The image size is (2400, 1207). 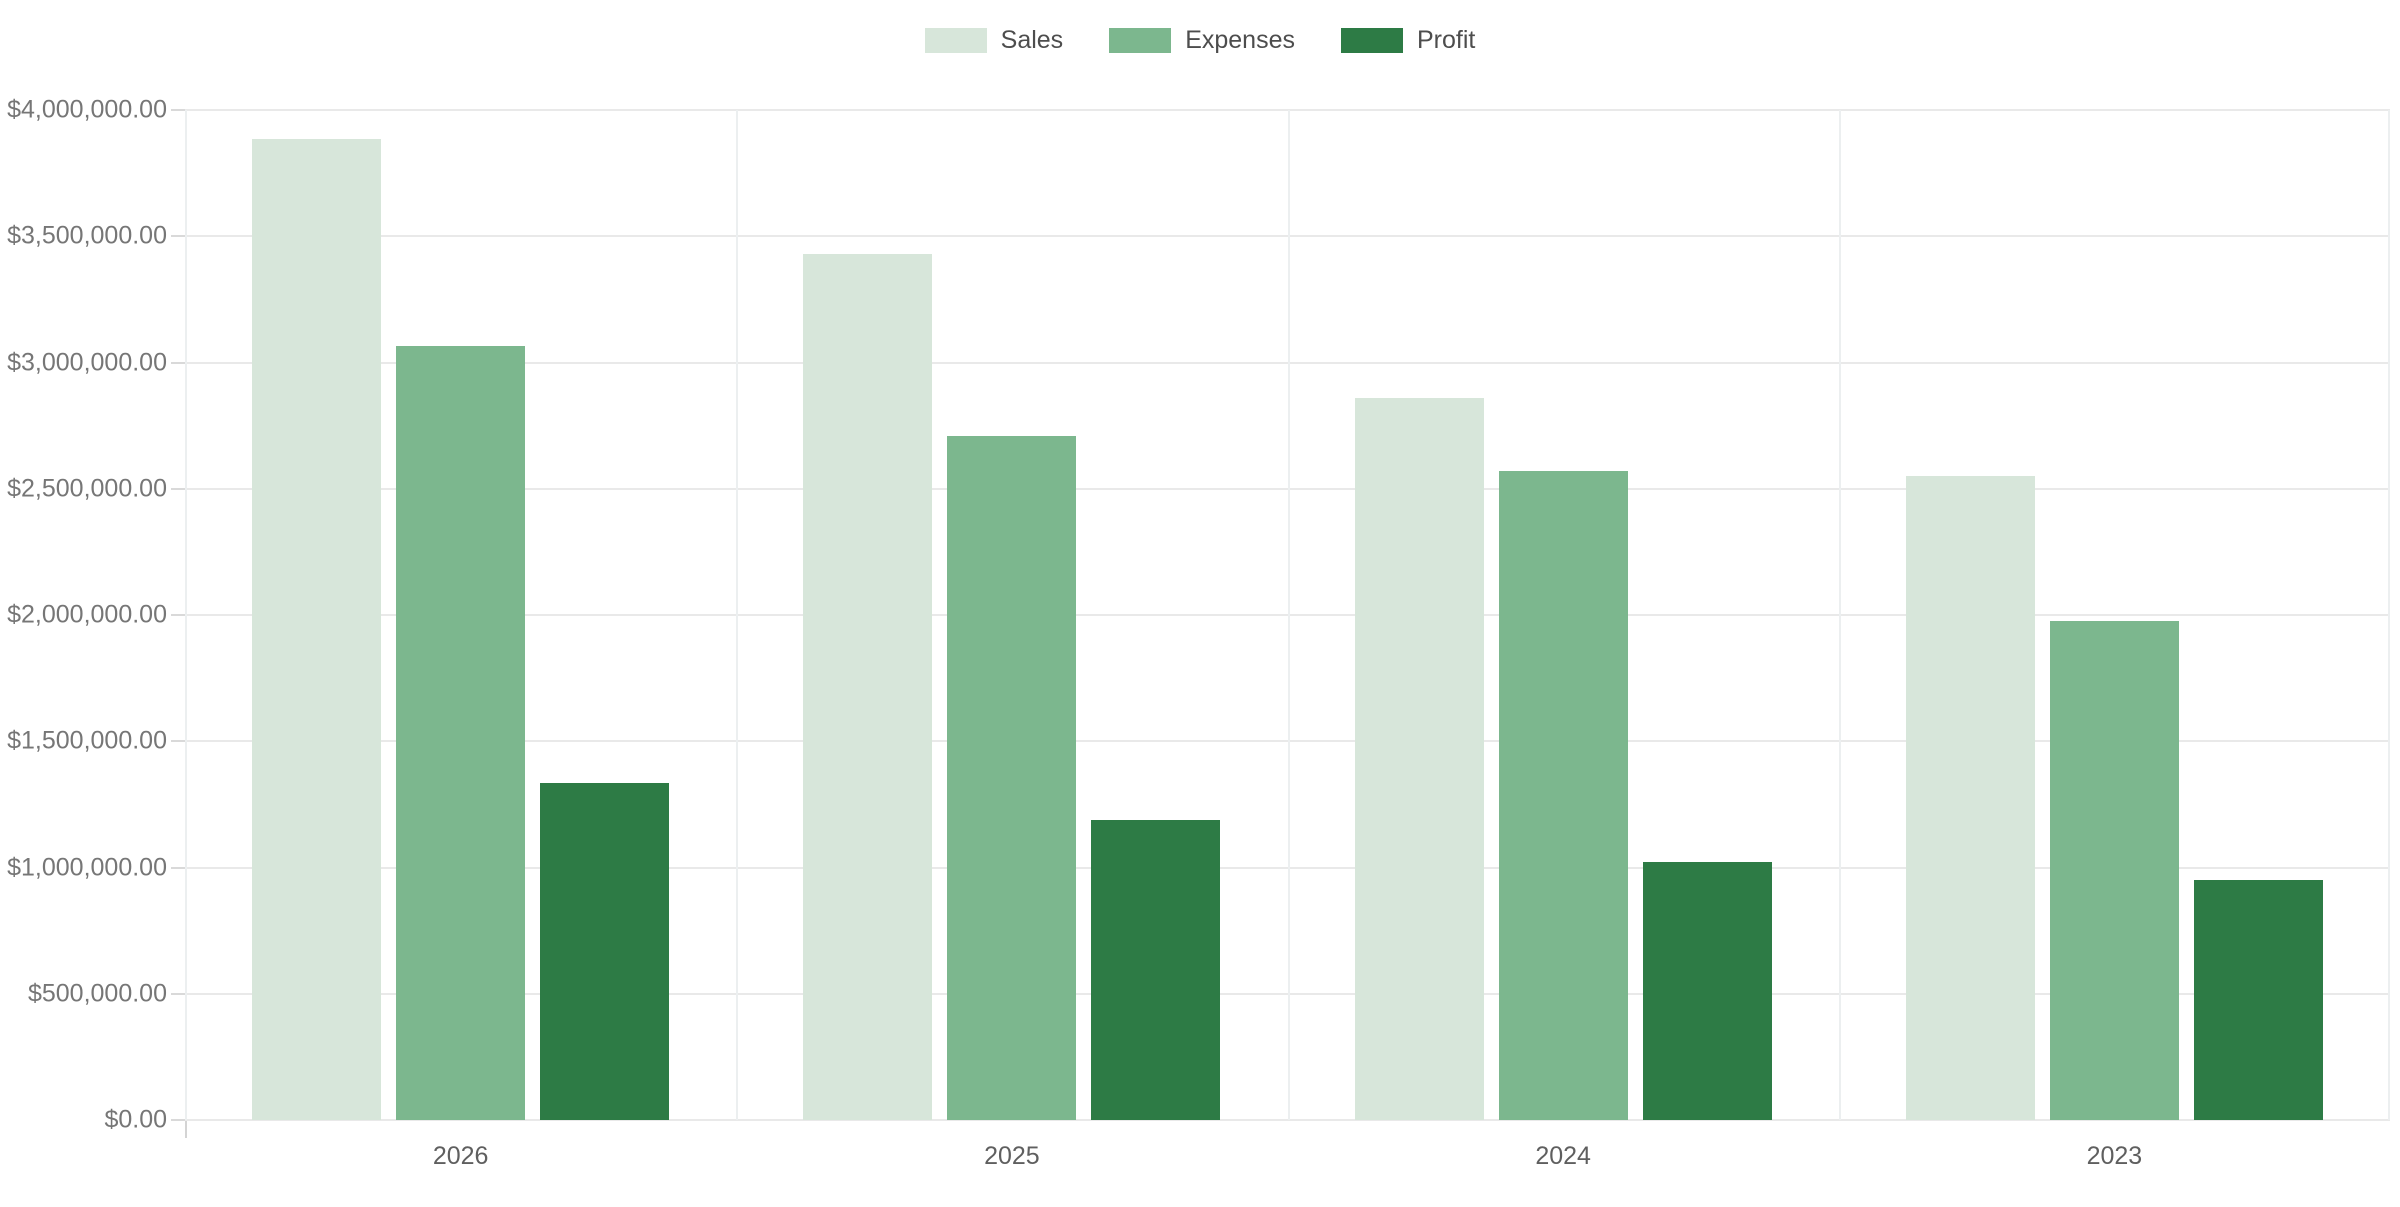 What do you see at coordinates (1287, 1162) in the screenshot?
I see `x-axis-labels: 2026 2025 2024 2023` at bounding box center [1287, 1162].